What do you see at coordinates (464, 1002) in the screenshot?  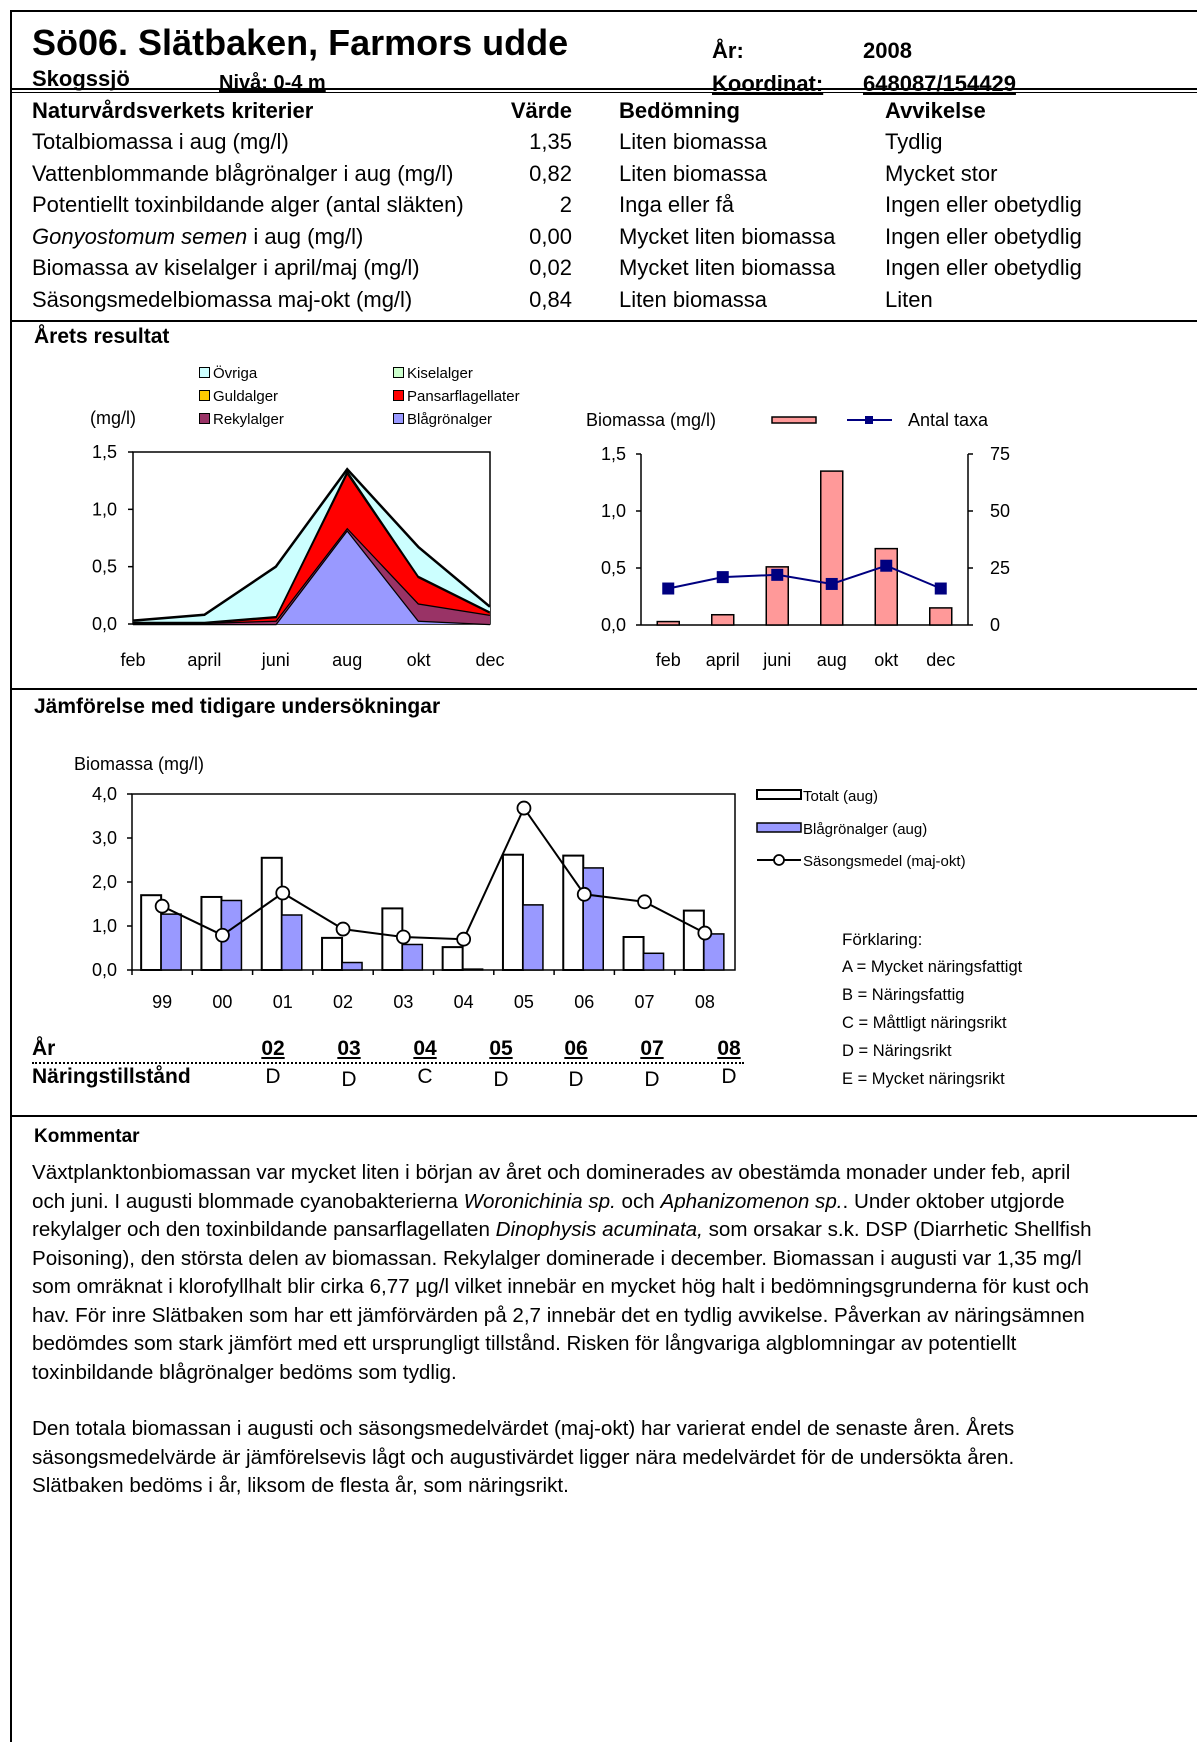 I see `x-tick-label: 04` at bounding box center [464, 1002].